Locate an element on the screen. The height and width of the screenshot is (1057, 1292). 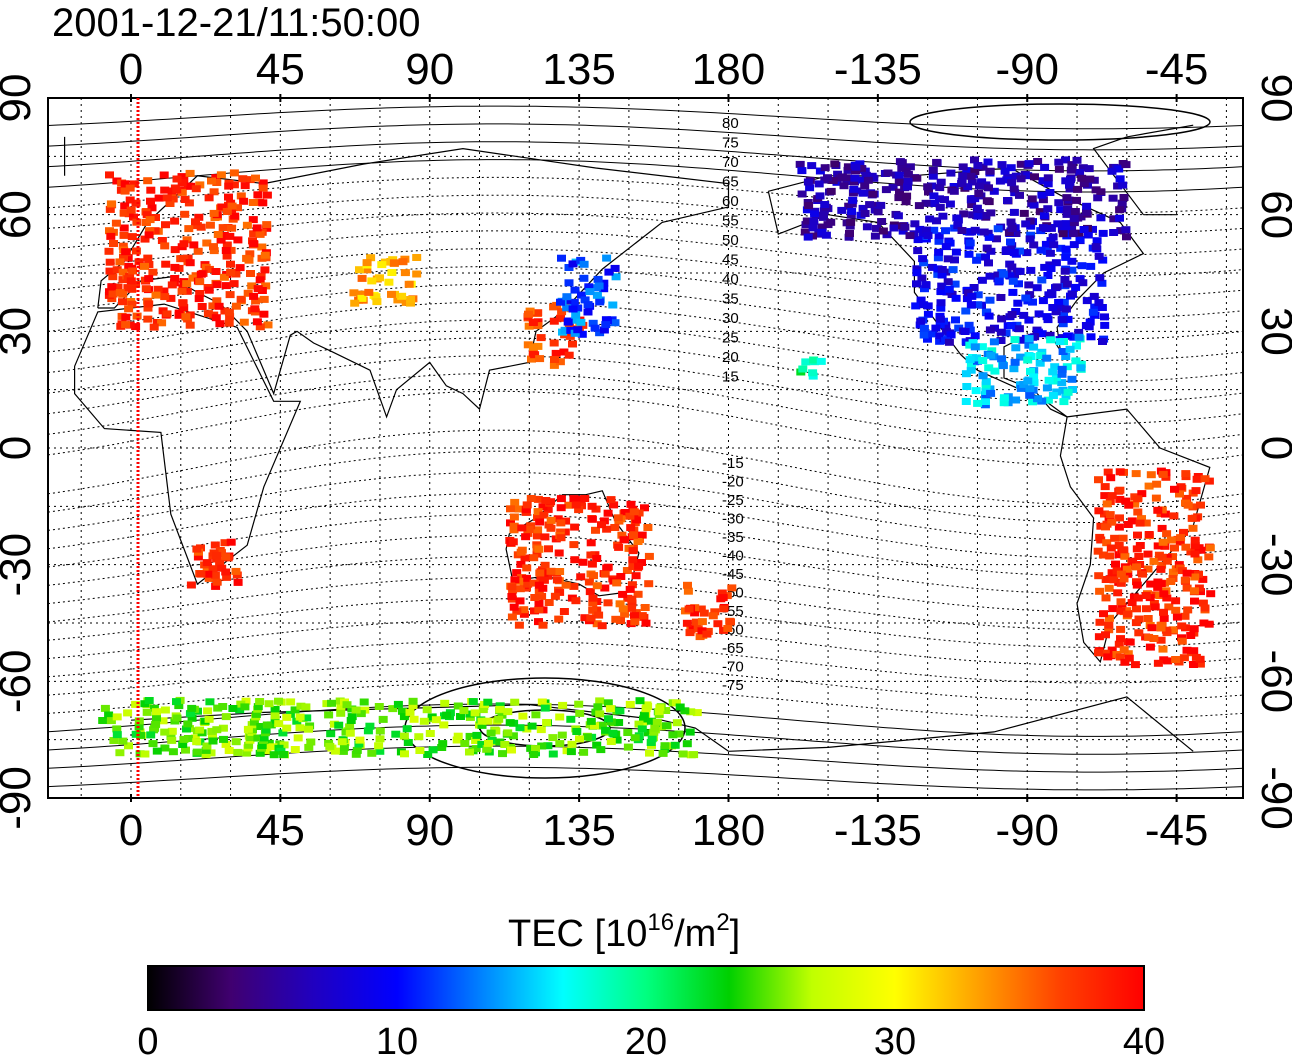
tec-cell-central-asia is located at coordinates (379, 278).